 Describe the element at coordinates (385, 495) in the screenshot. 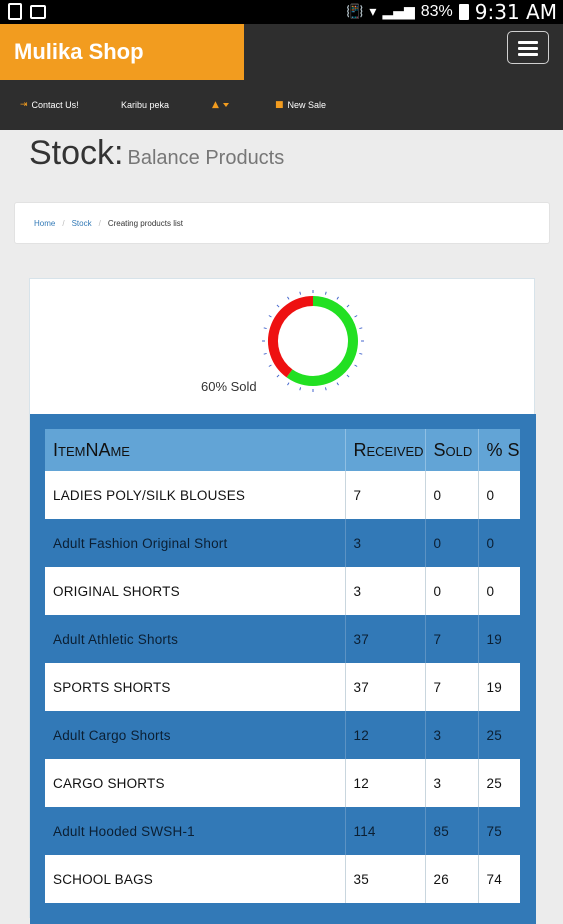

I see `cell-received: 7` at that location.